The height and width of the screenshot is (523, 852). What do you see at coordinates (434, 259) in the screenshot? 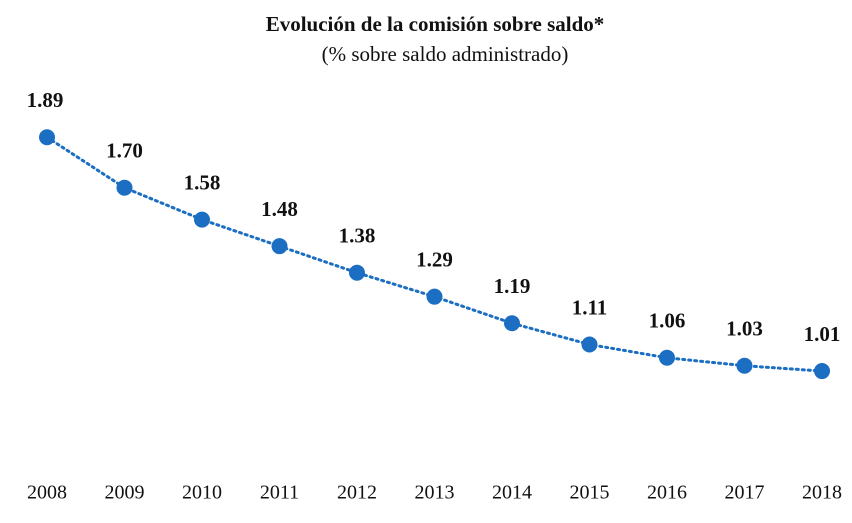
I see `data-label: 1.29` at bounding box center [434, 259].